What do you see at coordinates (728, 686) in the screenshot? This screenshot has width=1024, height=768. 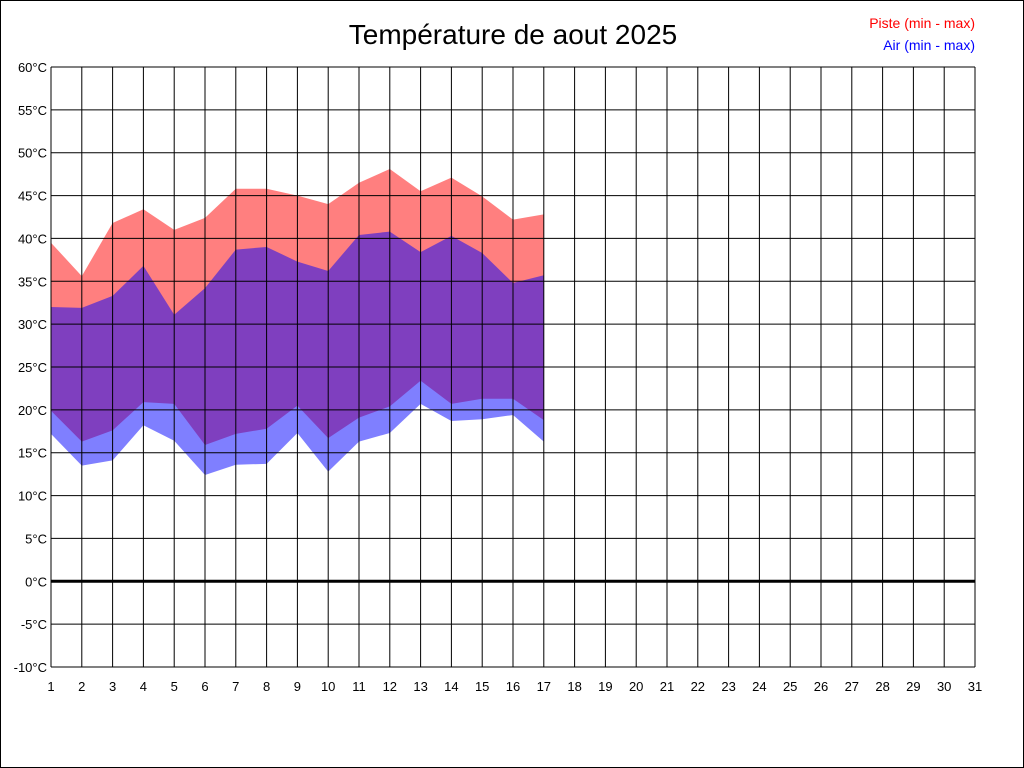 I see `x-tick-label: 23` at bounding box center [728, 686].